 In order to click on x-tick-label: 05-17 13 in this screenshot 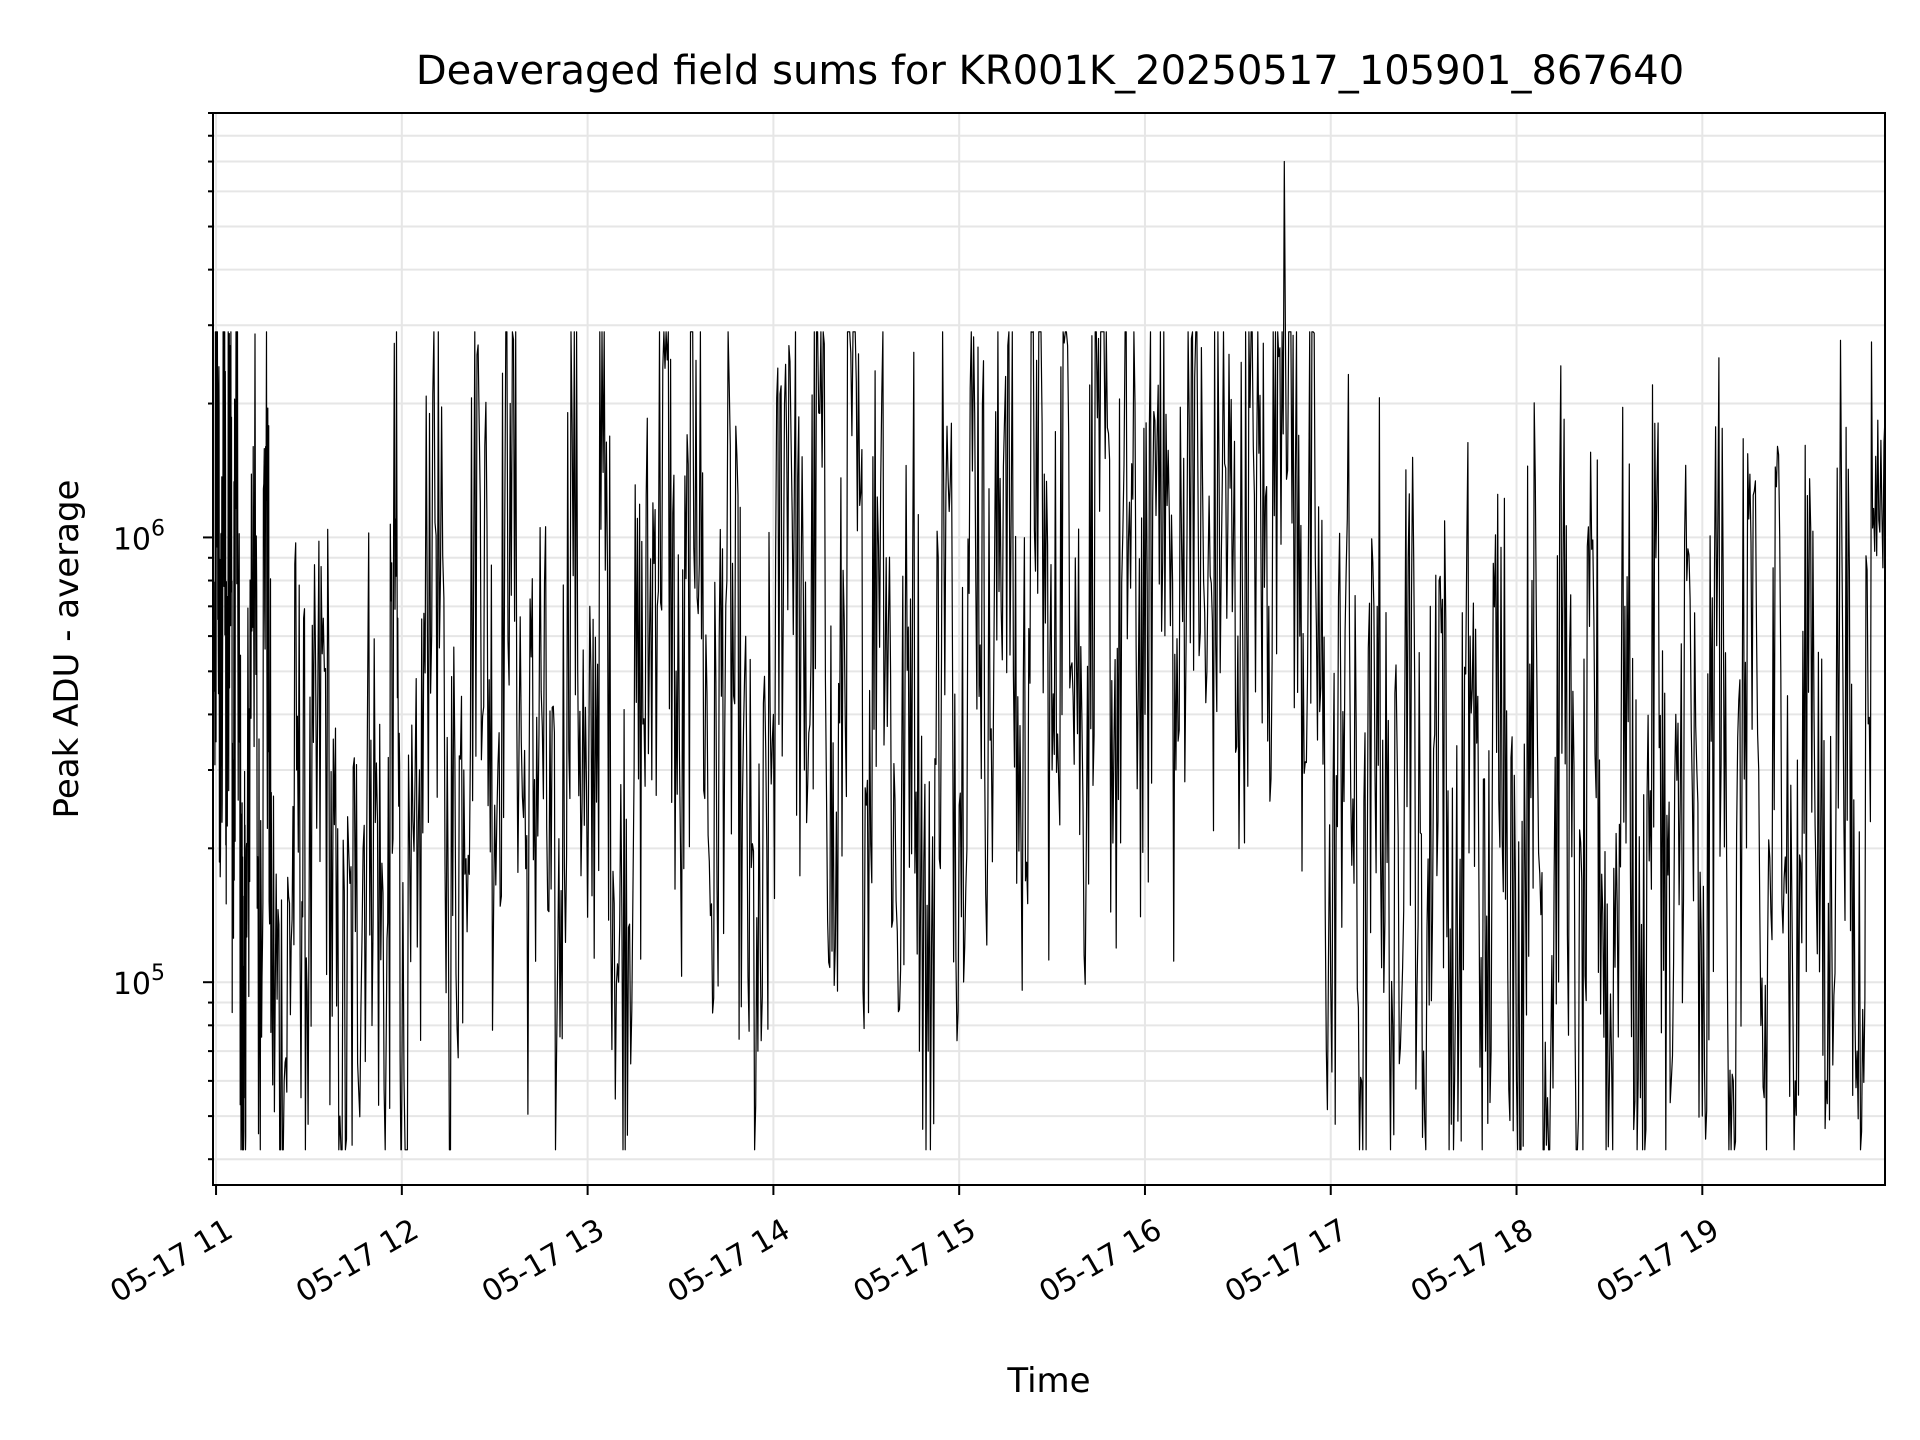, I will do `click(543, 1261)`.